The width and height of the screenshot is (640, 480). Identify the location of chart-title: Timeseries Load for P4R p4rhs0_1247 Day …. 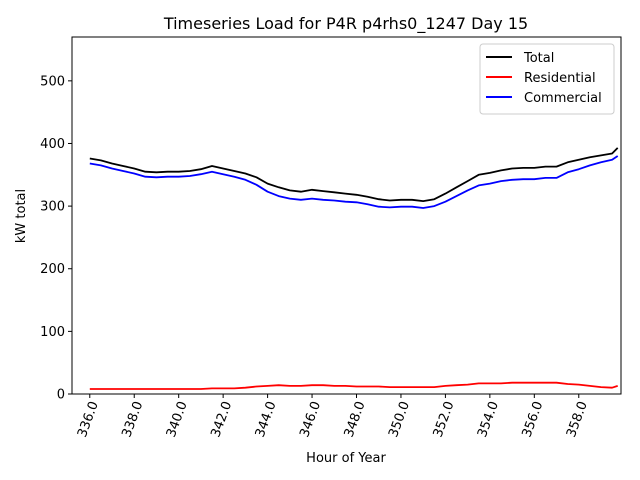
(345, 24).